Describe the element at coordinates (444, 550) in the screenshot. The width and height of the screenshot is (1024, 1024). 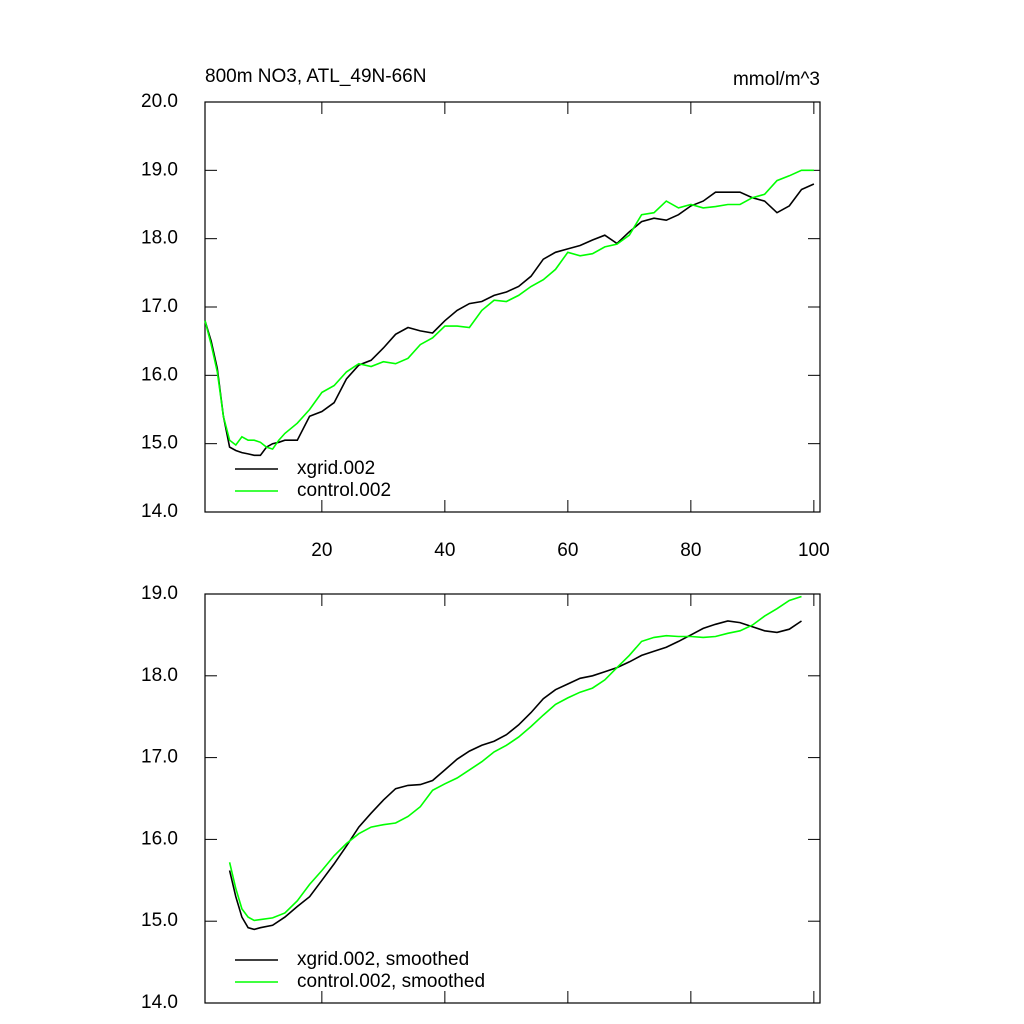
I see `x-tick-label: 40` at that location.